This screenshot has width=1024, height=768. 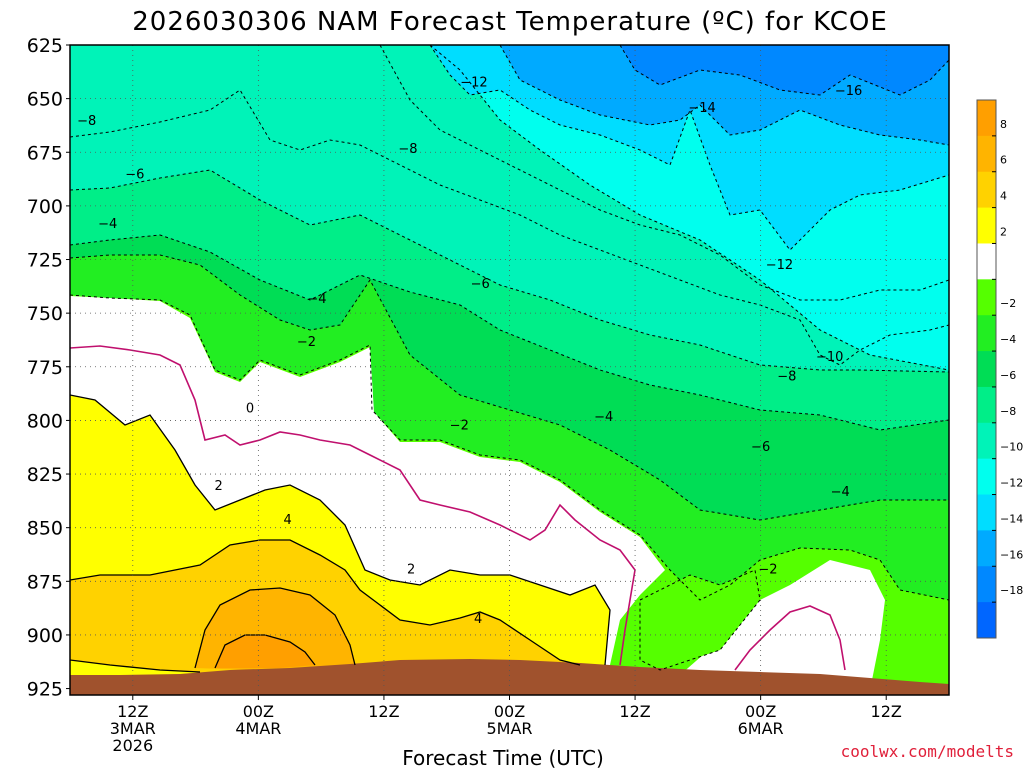 What do you see at coordinates (1008, 303) in the screenshot?
I see `colorbar-tick-label: −2` at bounding box center [1008, 303].